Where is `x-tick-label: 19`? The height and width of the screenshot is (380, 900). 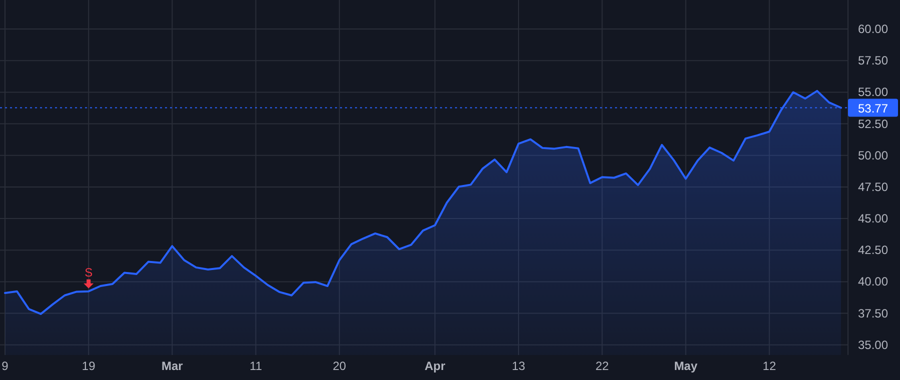
x-tick-label: 19 is located at coordinates (89, 366).